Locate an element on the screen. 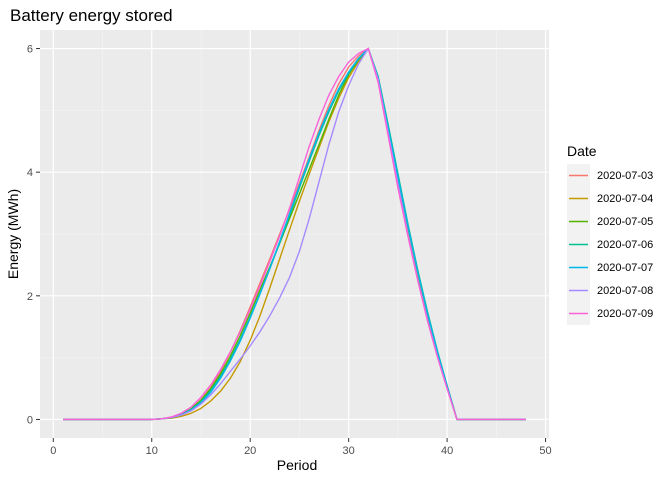  legend-title: Date is located at coordinates (582, 151).